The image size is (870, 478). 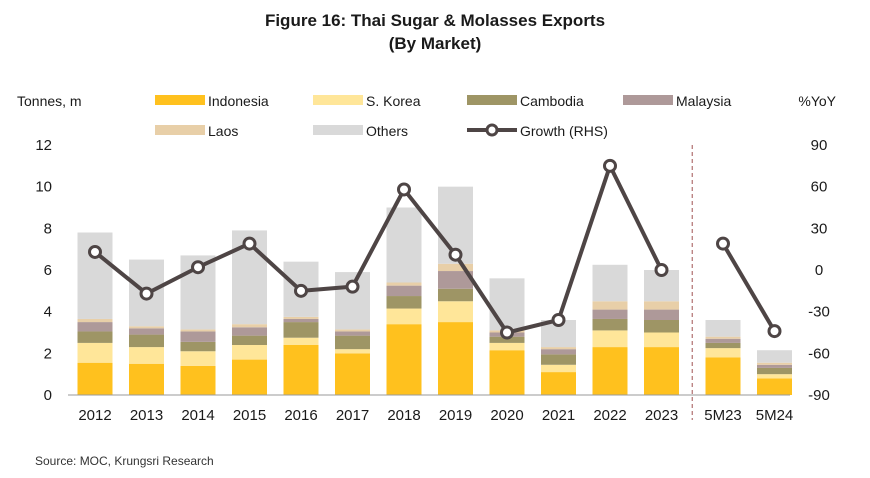 I want to click on y-axis-title: Tonnes, m, so click(x=49, y=101).